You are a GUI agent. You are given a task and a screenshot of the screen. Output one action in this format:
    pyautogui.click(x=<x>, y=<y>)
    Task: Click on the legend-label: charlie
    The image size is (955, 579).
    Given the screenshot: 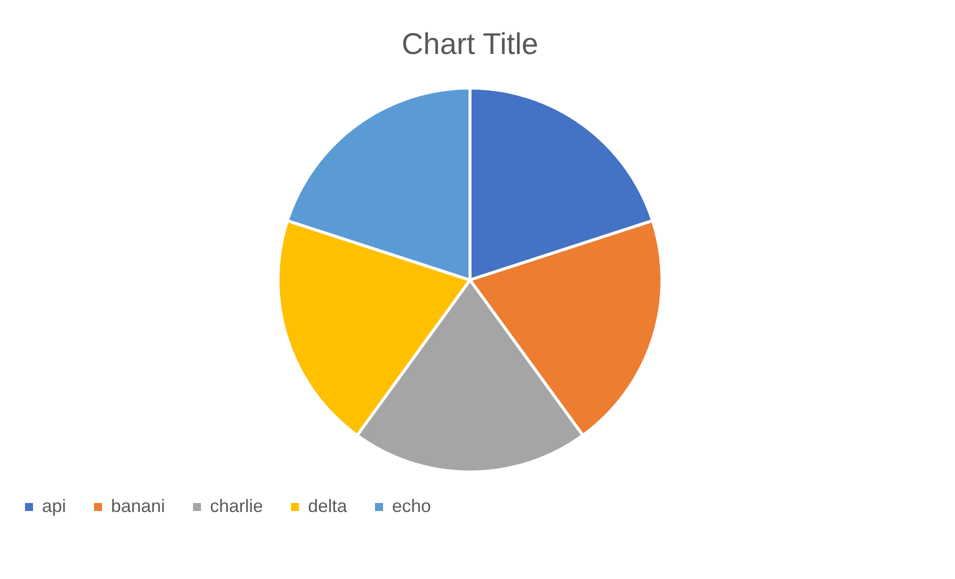 What is the action you would take?
    pyautogui.click(x=237, y=506)
    